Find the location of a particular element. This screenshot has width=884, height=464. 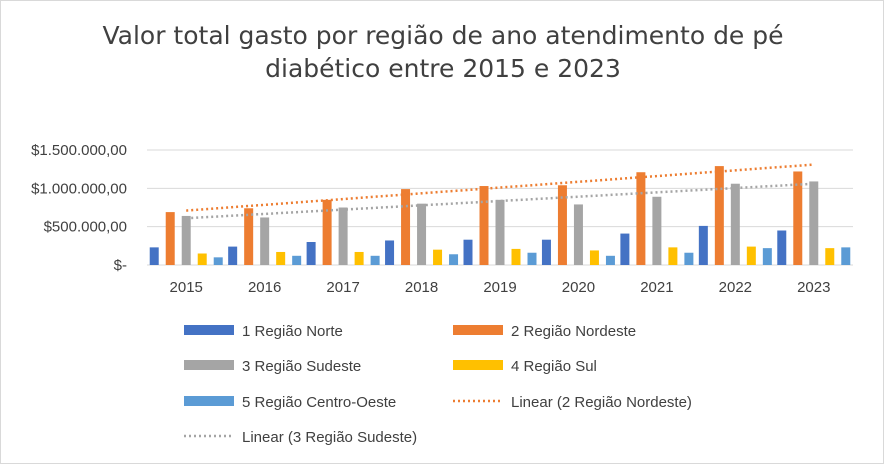

legend-label: 1 Região Norte is located at coordinates (292, 331).